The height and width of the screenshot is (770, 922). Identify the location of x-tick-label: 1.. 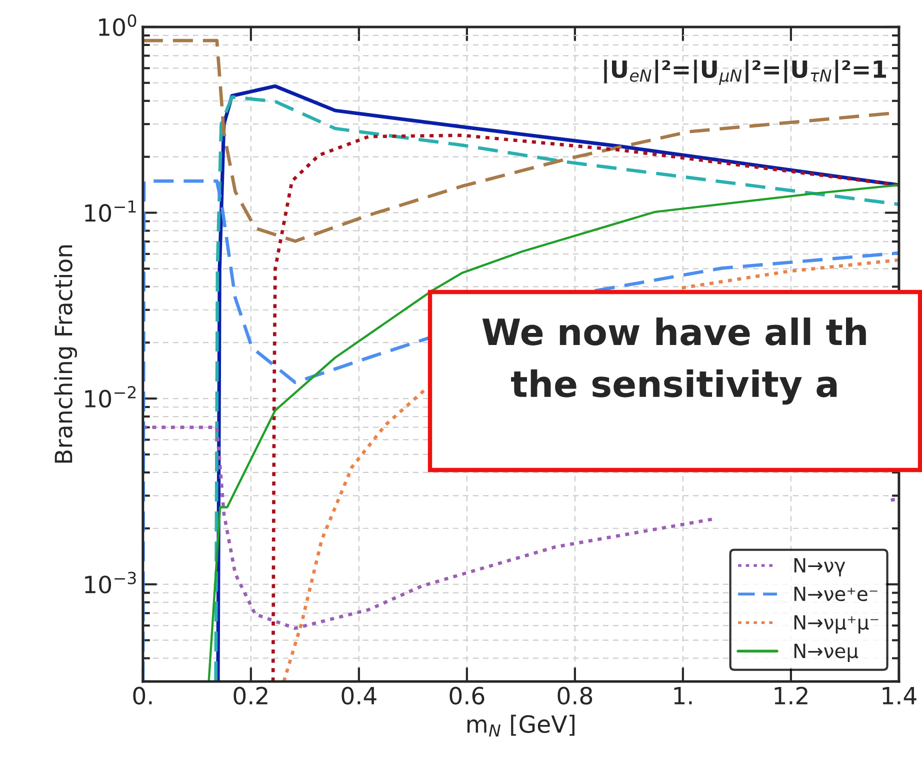
(683, 695).